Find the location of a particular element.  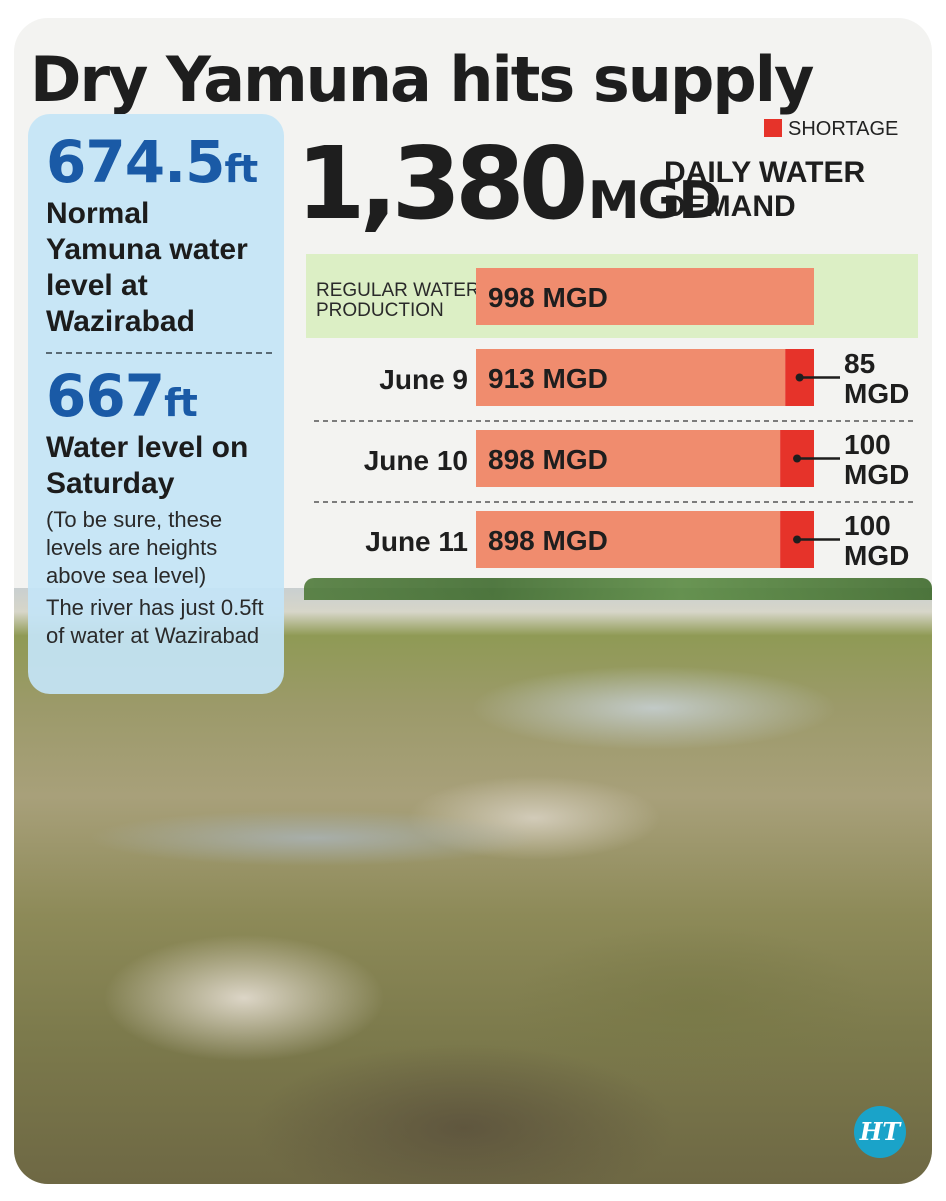

category-label: June 9 is located at coordinates (423, 379).